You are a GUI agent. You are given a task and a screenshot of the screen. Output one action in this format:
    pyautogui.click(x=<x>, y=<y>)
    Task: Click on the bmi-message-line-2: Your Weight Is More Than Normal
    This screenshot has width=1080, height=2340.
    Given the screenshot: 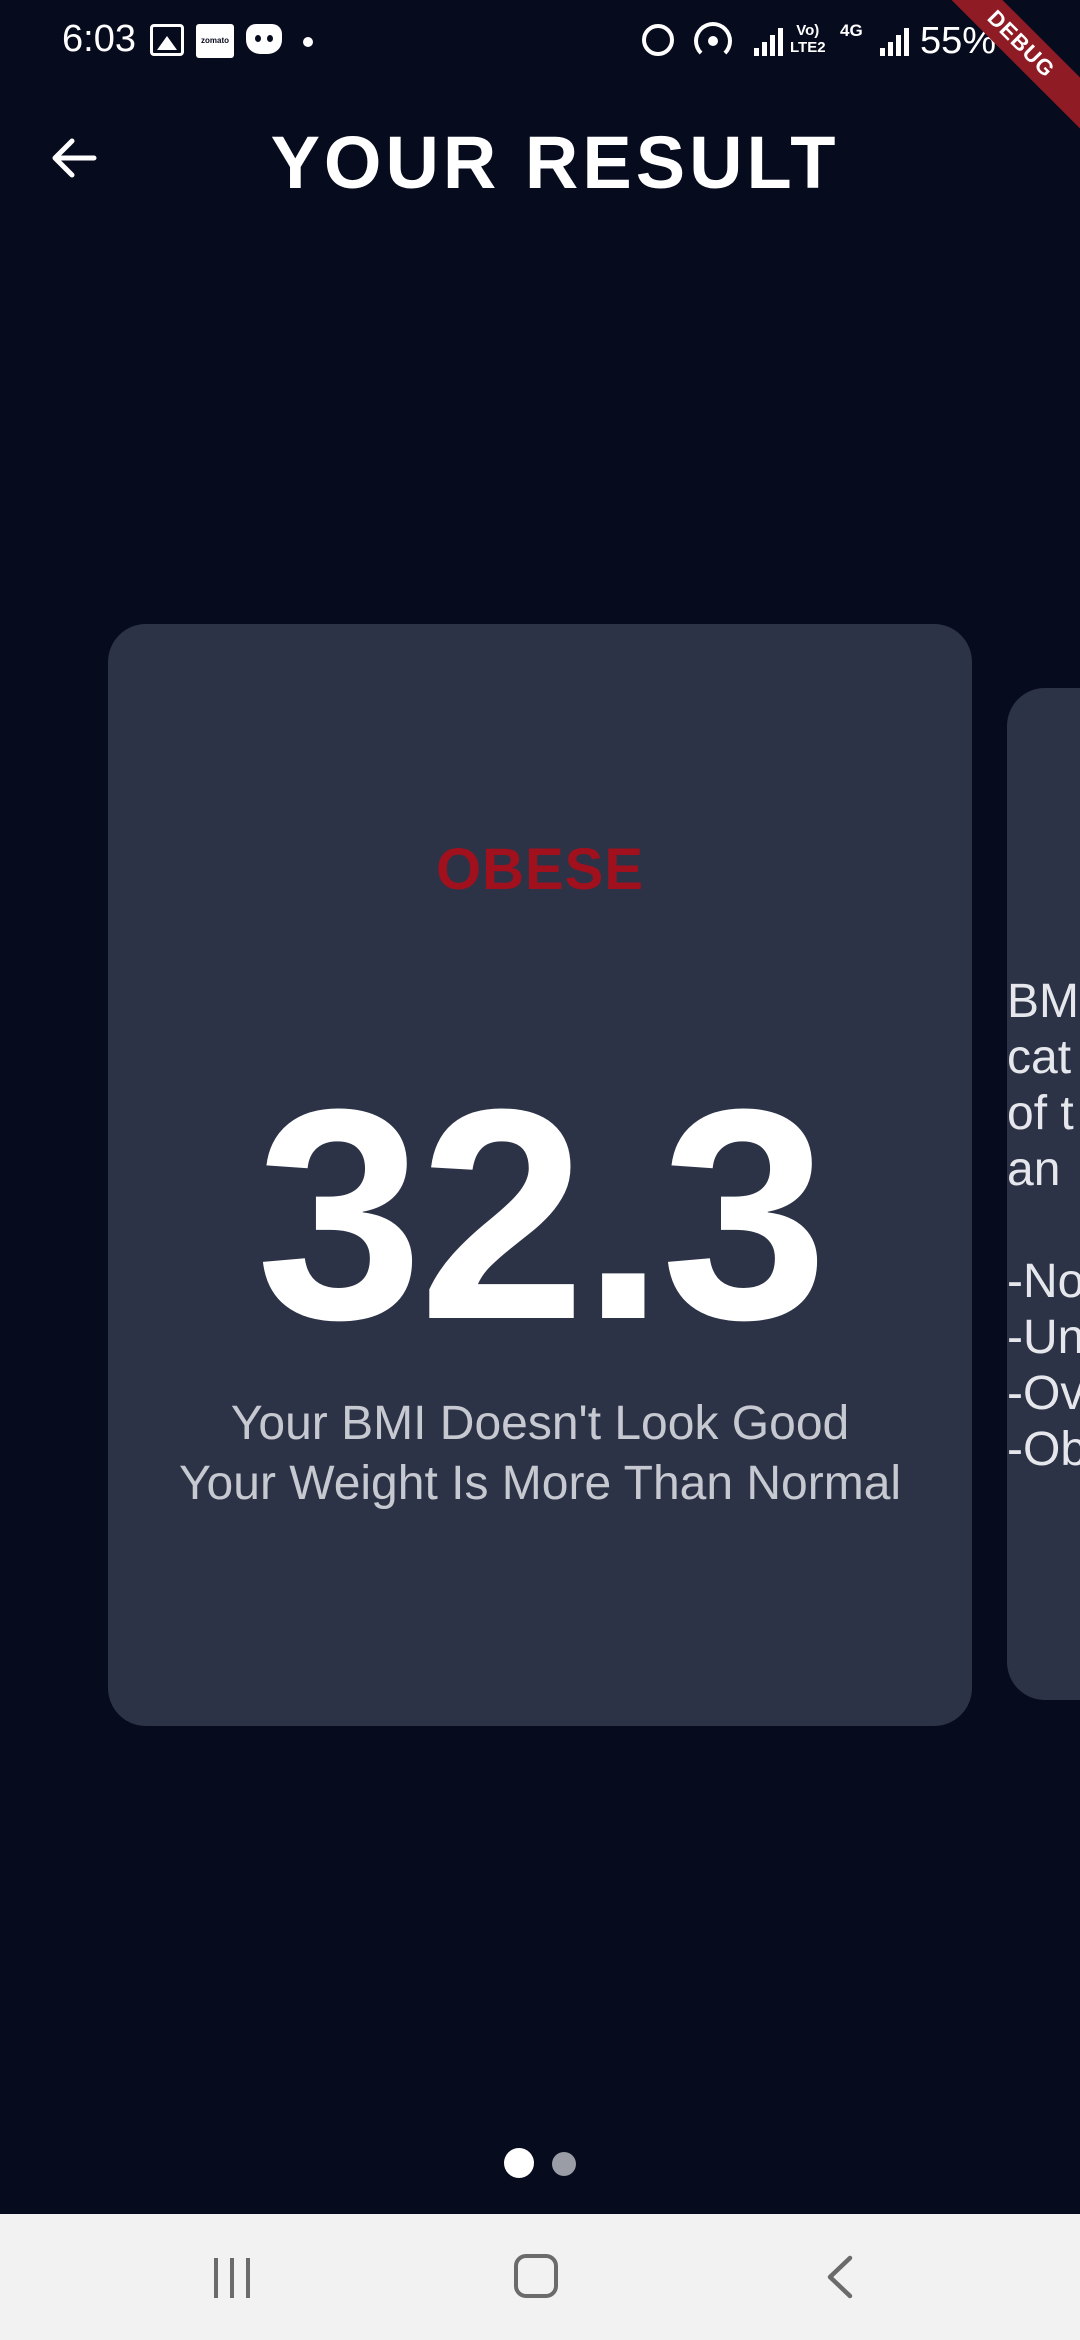 What is the action you would take?
    pyautogui.click(x=540, y=1483)
    